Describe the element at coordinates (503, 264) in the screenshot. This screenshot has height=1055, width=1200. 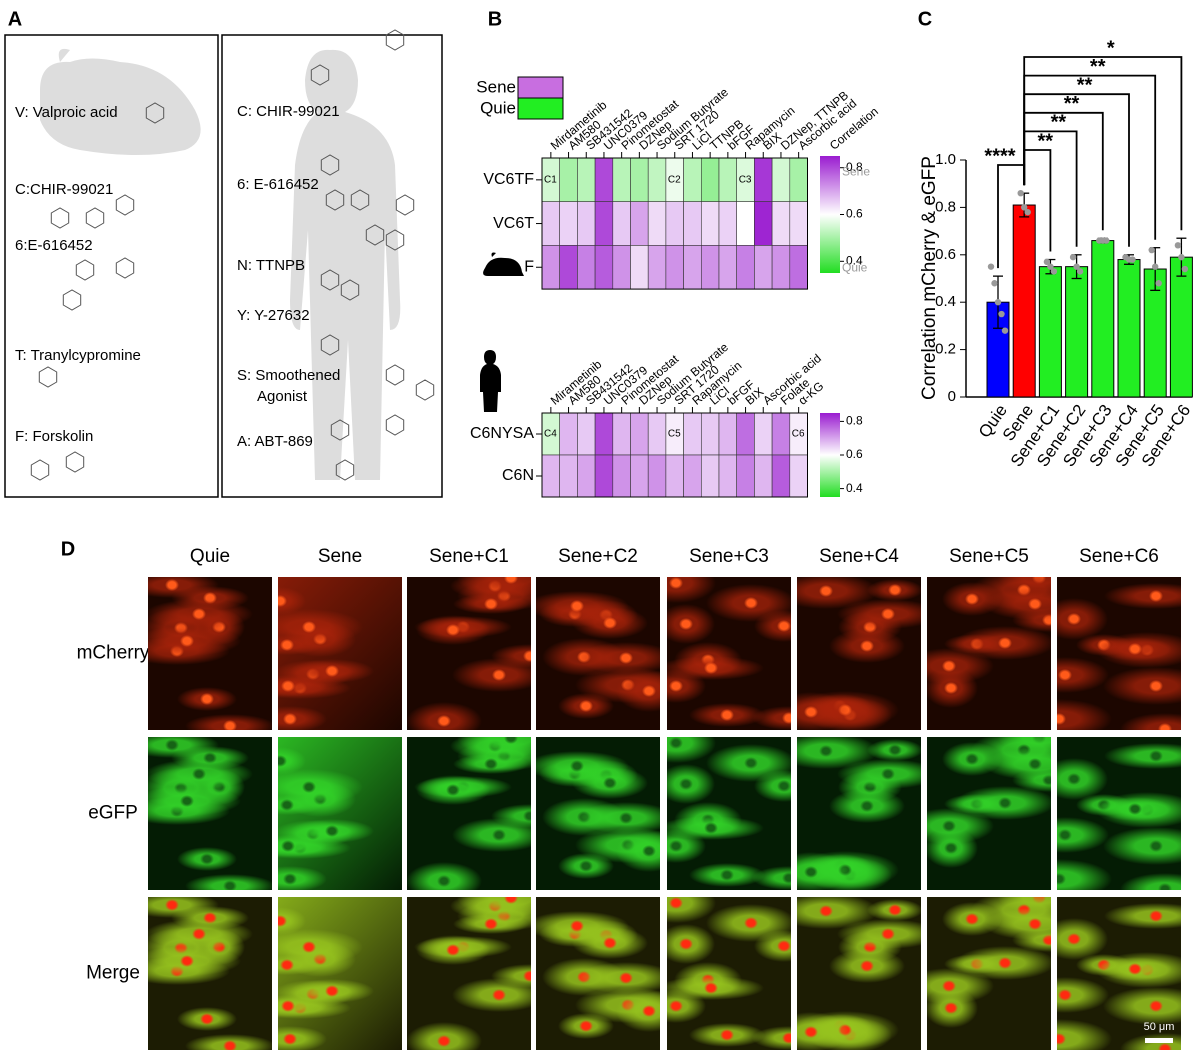
I see `mouse-icon` at that location.